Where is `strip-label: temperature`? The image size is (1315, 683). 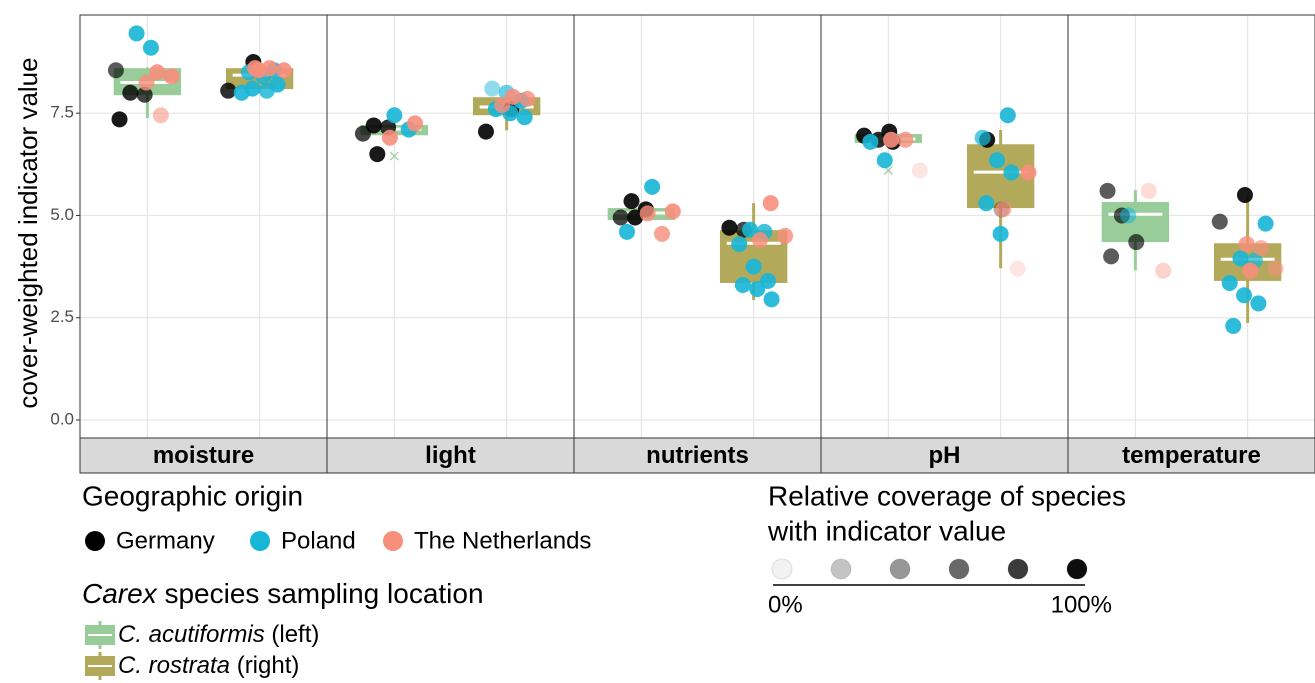 strip-label: temperature is located at coordinates (1191, 455).